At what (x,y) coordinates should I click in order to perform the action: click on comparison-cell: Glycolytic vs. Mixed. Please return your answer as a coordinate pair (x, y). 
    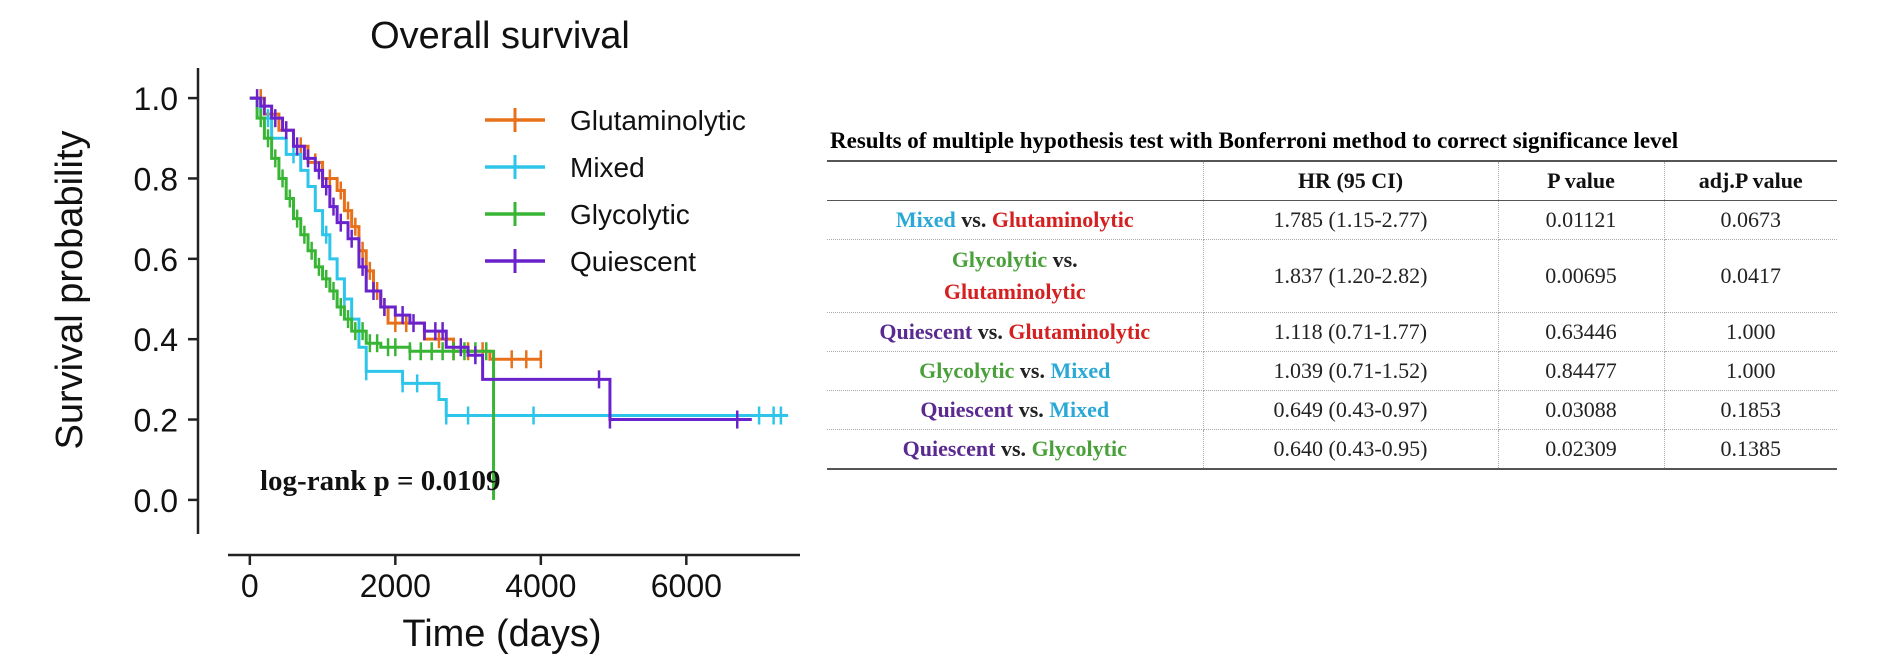
    Looking at the image, I should click on (1015, 371).